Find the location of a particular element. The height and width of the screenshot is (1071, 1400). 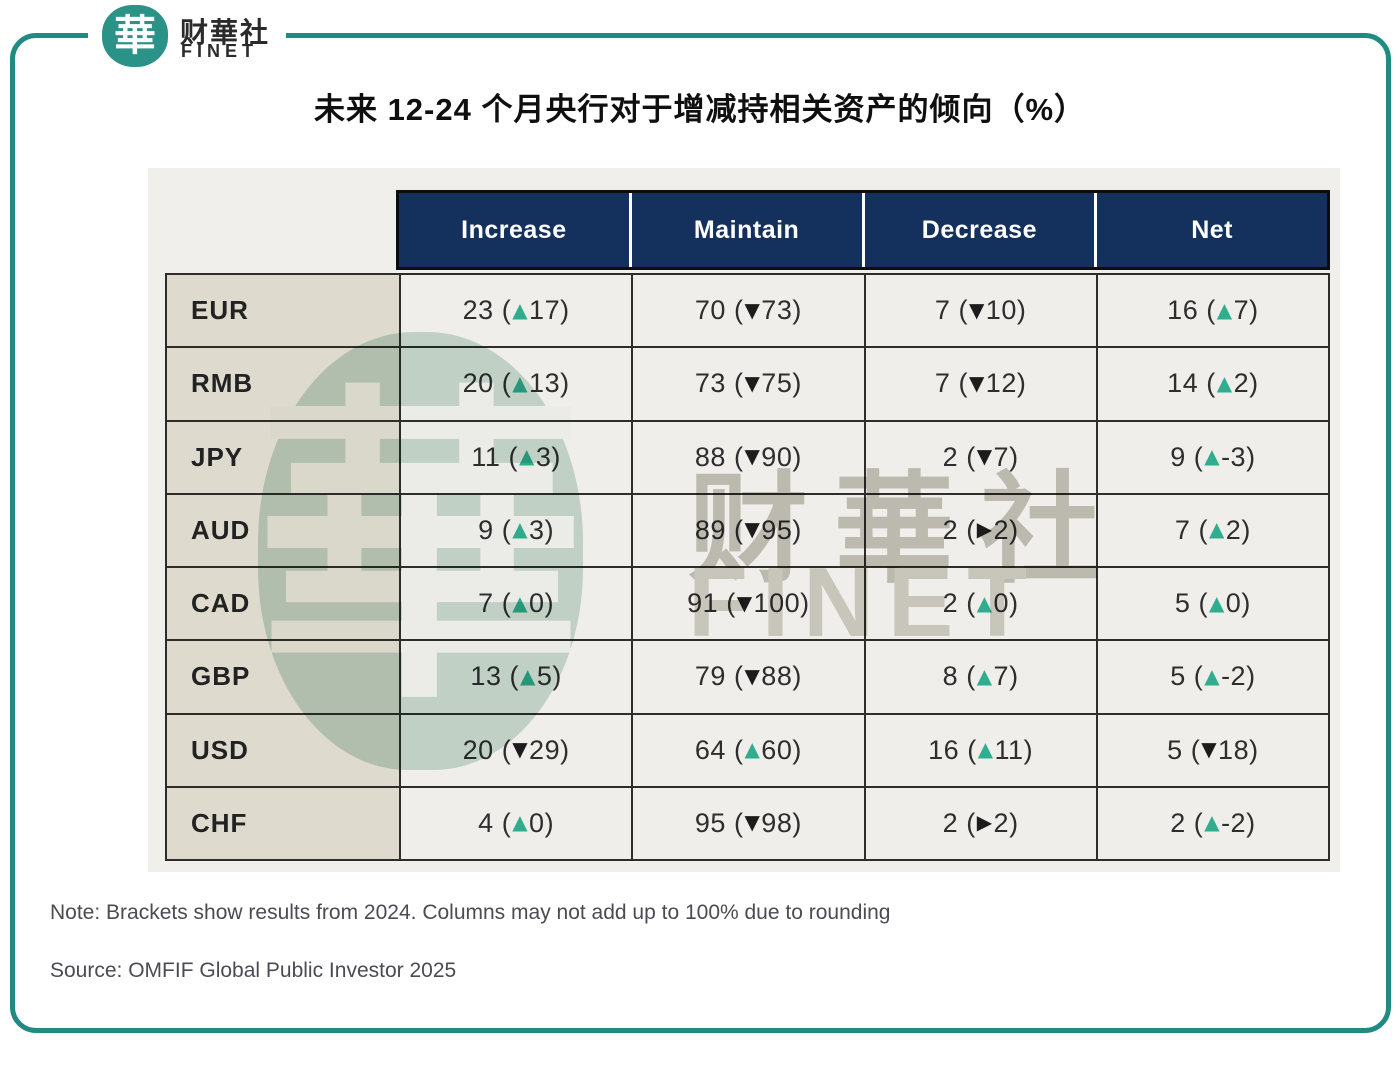

cell-gbp-maintain: 79 (▼ 88) is located at coordinates (748, 677).